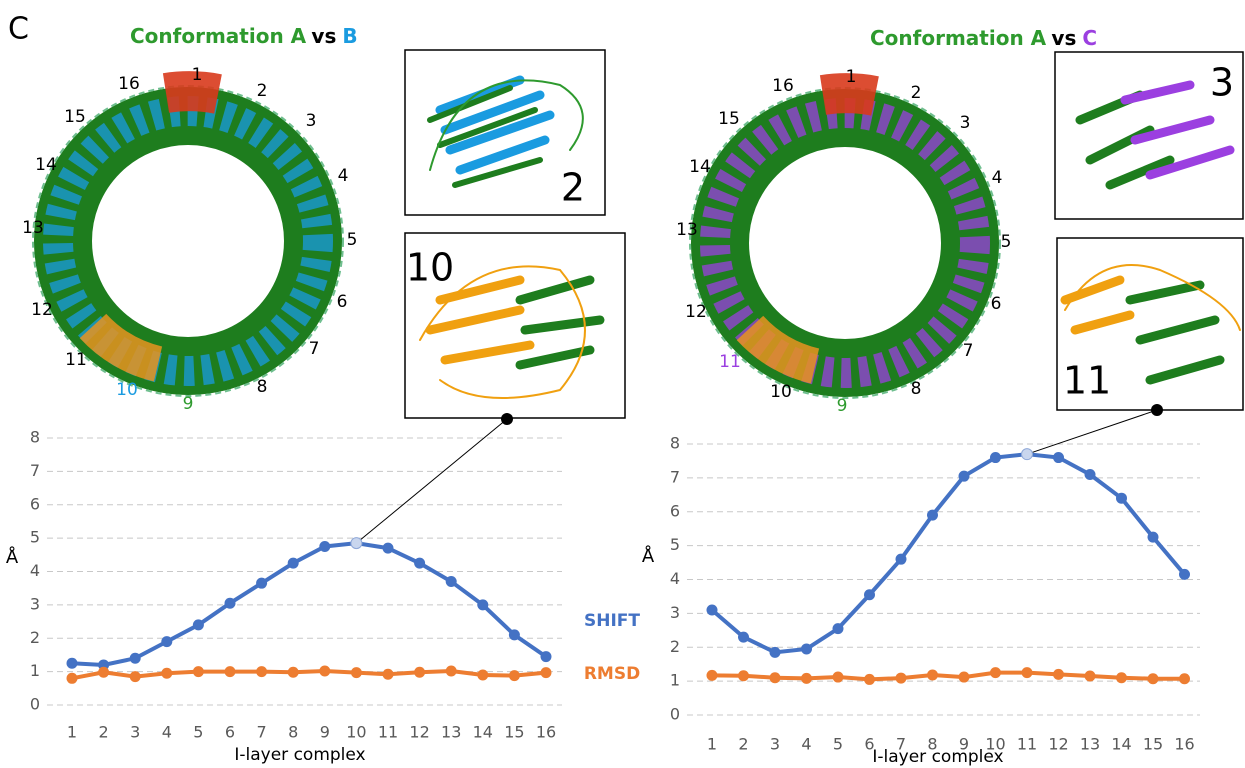 Image resolution: width=1245 pixels, height=768 pixels. What do you see at coordinates (1089, 38) in the screenshot?
I see `title-part: C` at bounding box center [1089, 38].